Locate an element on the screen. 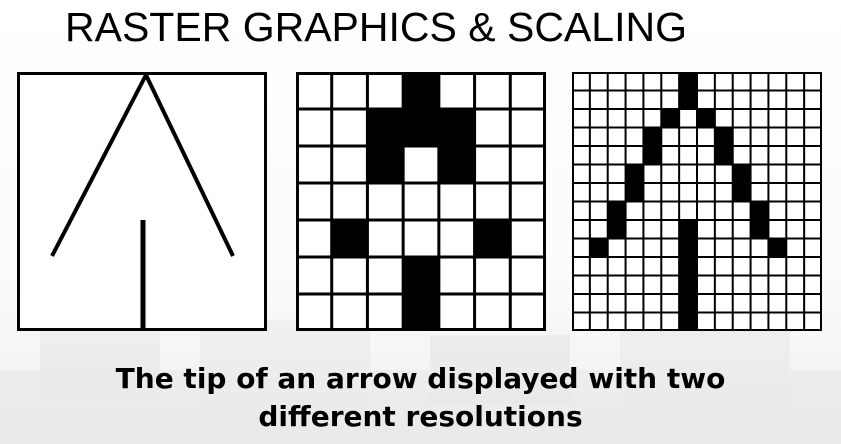 The height and width of the screenshot is (444, 841). caption-line-2: different resolutions is located at coordinates (420, 416).